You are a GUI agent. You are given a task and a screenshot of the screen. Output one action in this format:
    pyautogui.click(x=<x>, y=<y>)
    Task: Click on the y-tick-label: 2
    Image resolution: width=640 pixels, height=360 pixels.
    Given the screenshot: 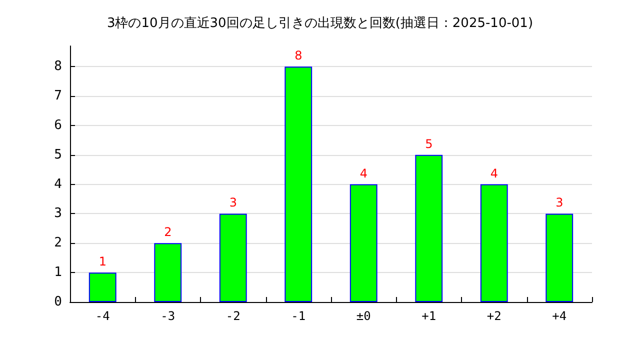 What is the action you would take?
    pyautogui.click(x=58, y=243)
    